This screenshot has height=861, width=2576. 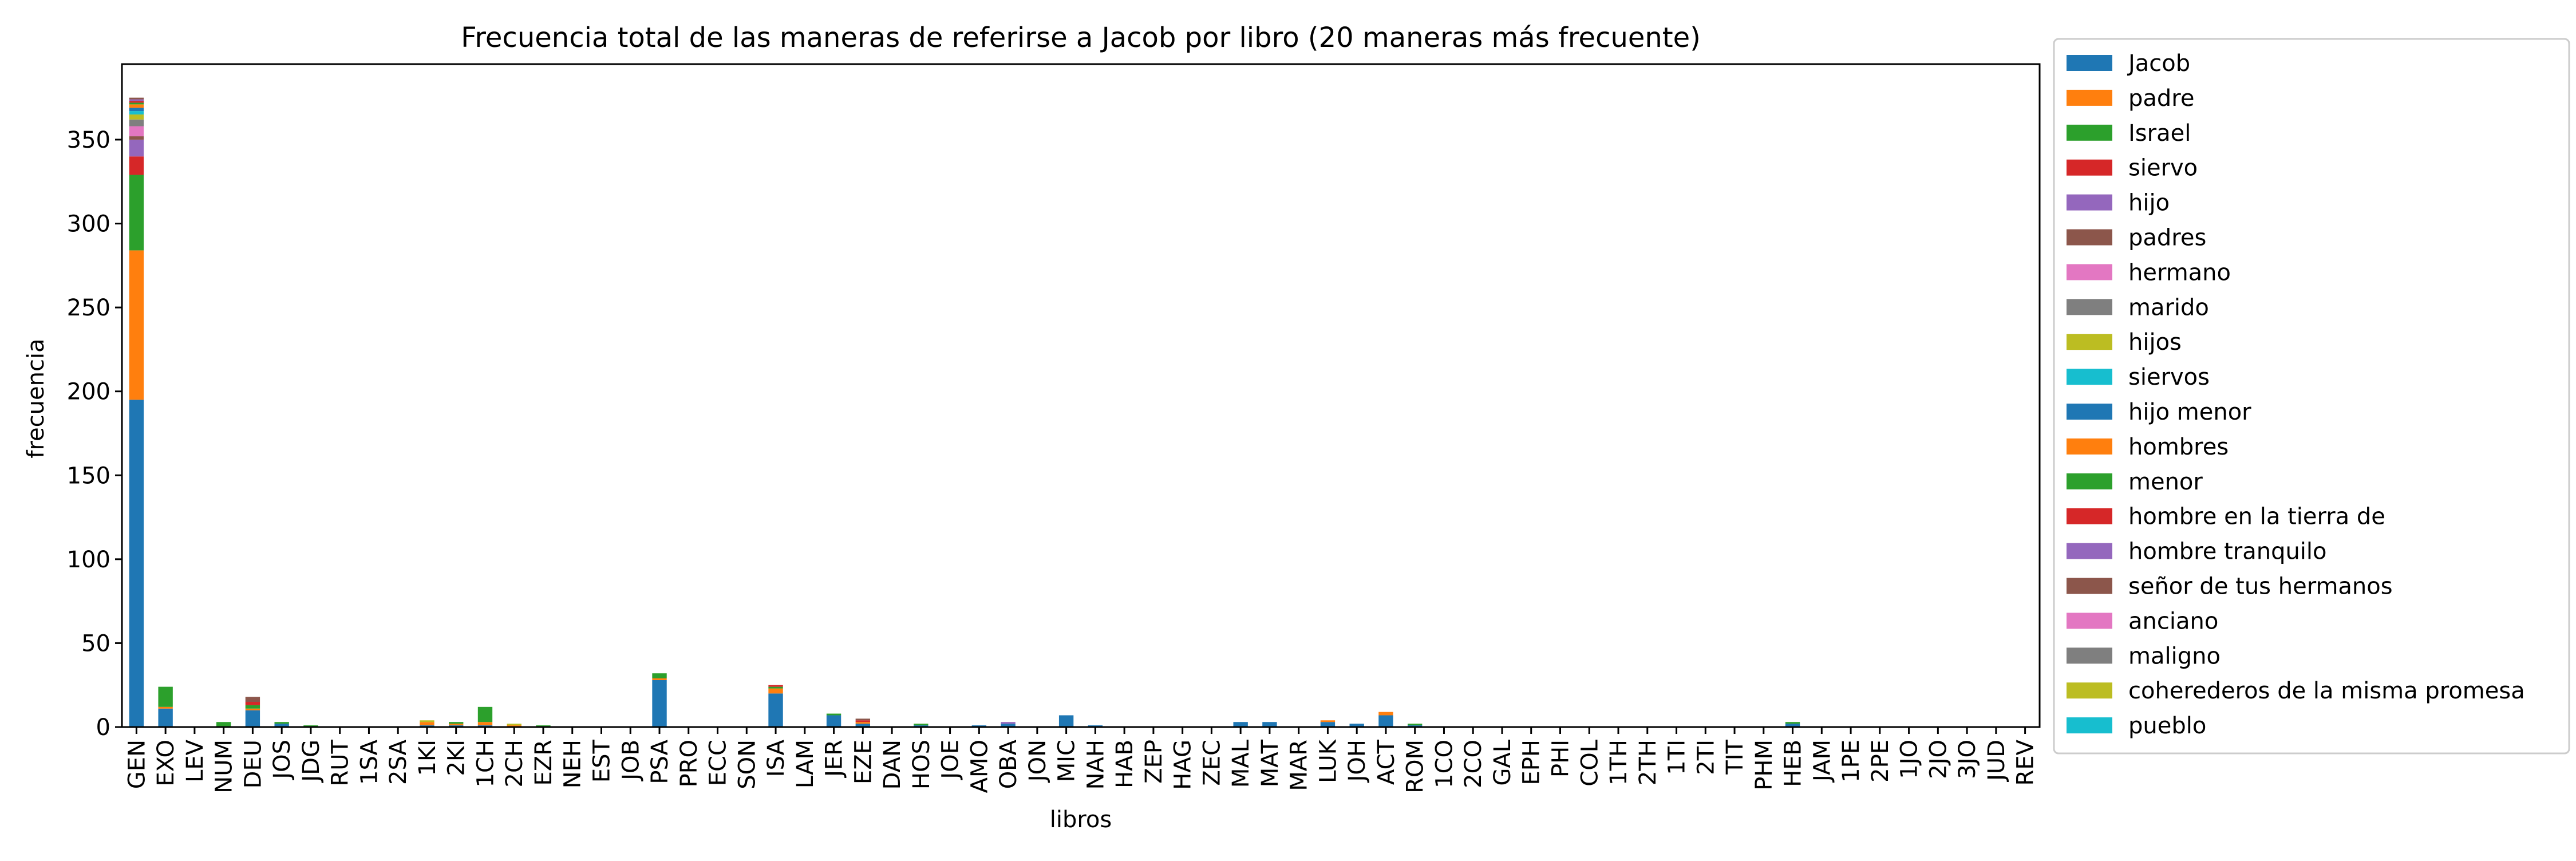 What do you see at coordinates (36, 398) in the screenshot?
I see `y-axis-label: frecuencia` at bounding box center [36, 398].